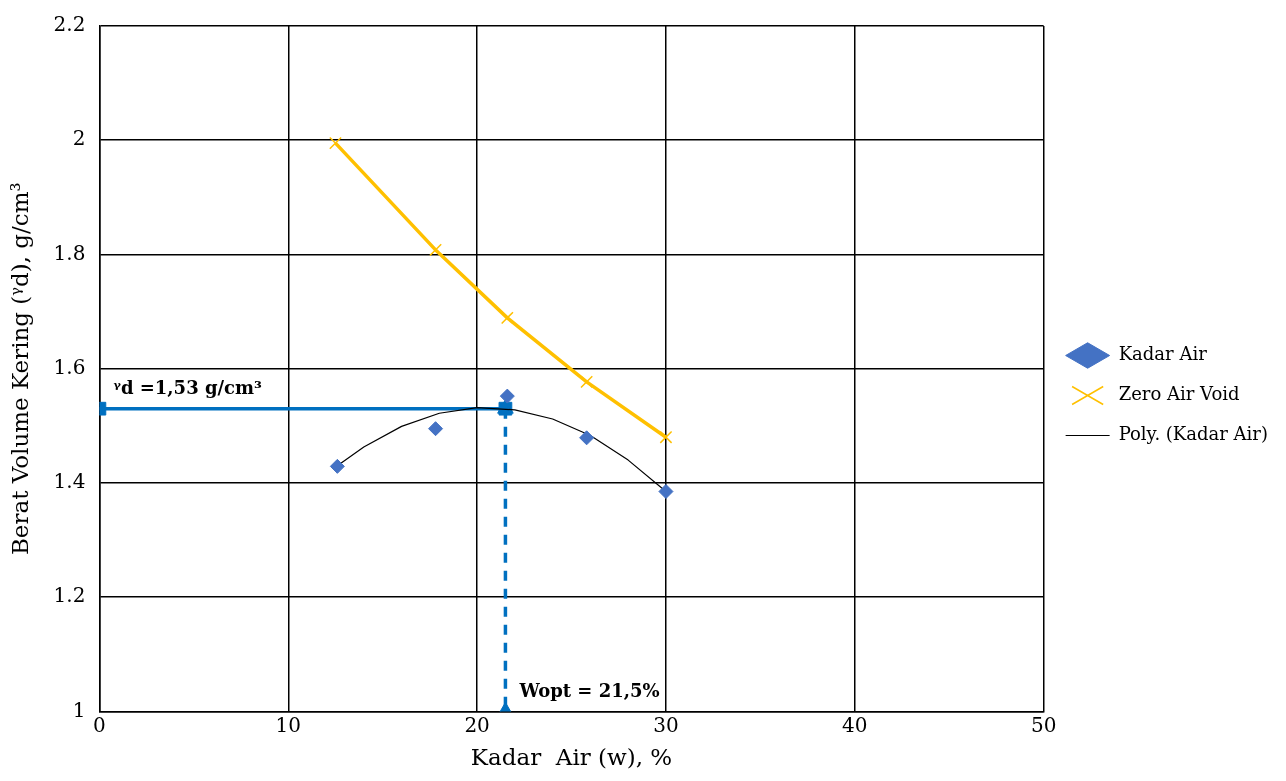 This screenshot has height=781, width=1286. Describe the element at coordinates (69, 481) in the screenshot. I see `y-tick-label: 1.4` at that location.